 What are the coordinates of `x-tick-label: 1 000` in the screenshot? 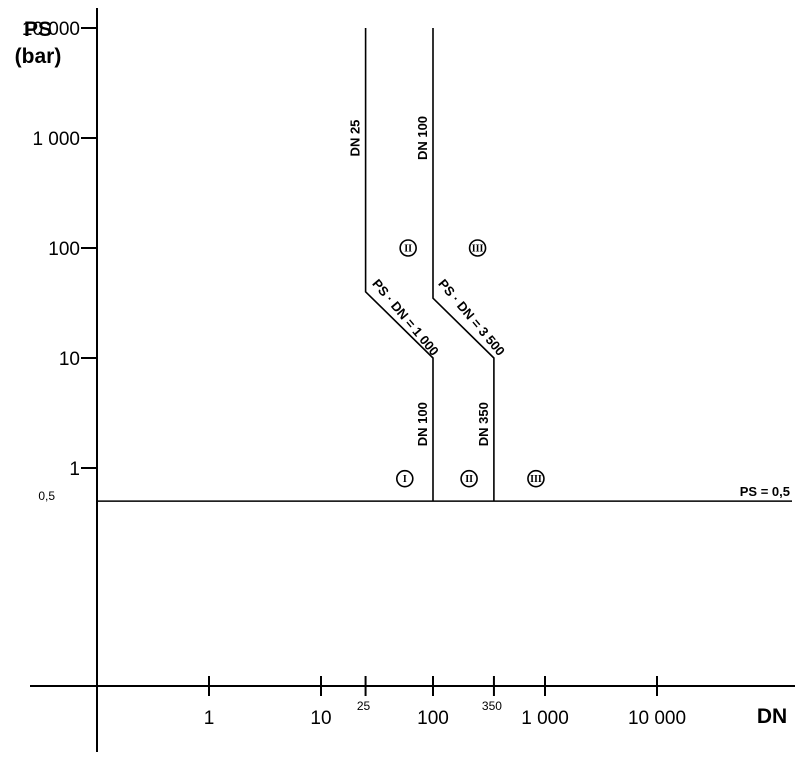 It's located at (545, 718).